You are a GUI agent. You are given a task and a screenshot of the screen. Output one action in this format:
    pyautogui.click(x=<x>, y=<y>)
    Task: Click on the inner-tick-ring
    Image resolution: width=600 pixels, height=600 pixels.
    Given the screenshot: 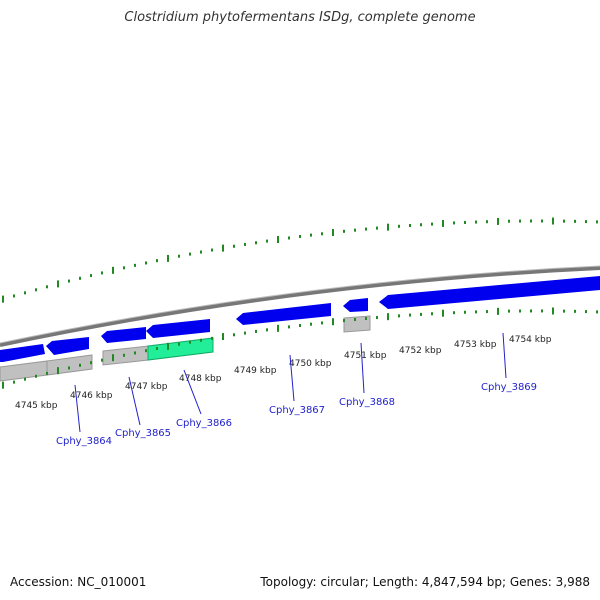 What is the action you would take?
    pyautogui.click(x=300, y=348)
    